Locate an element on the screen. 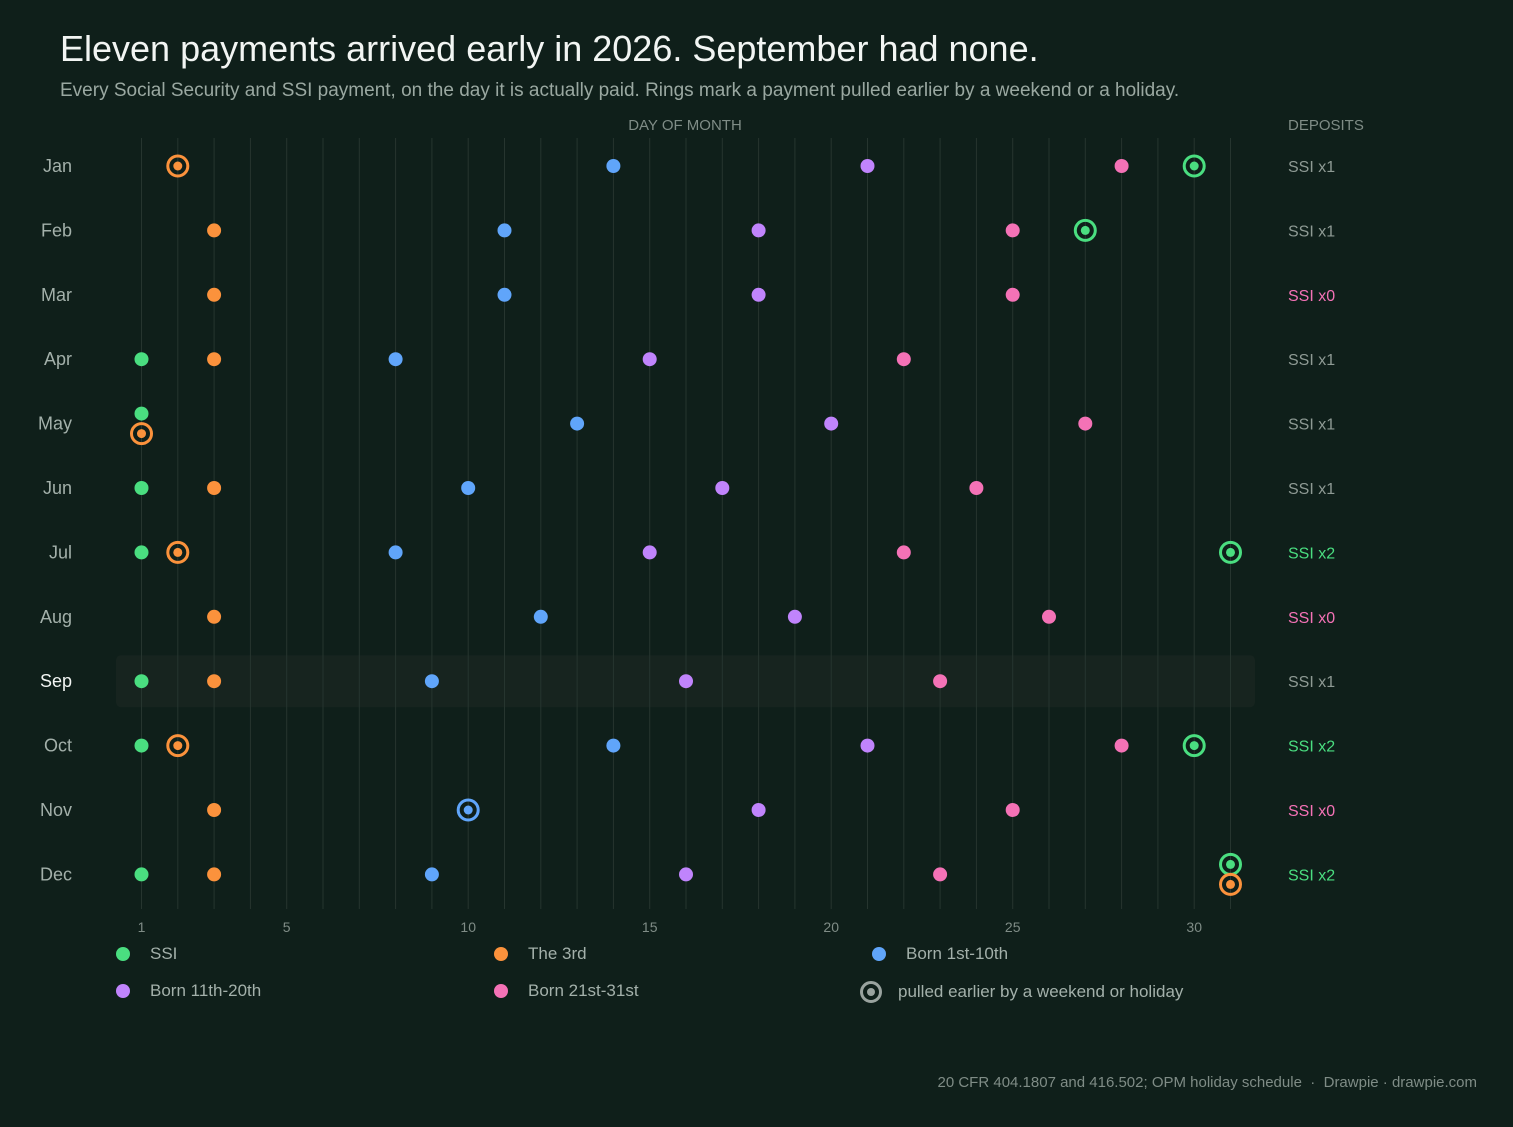  legend-item: Born 1st-10th is located at coordinates (940, 954).